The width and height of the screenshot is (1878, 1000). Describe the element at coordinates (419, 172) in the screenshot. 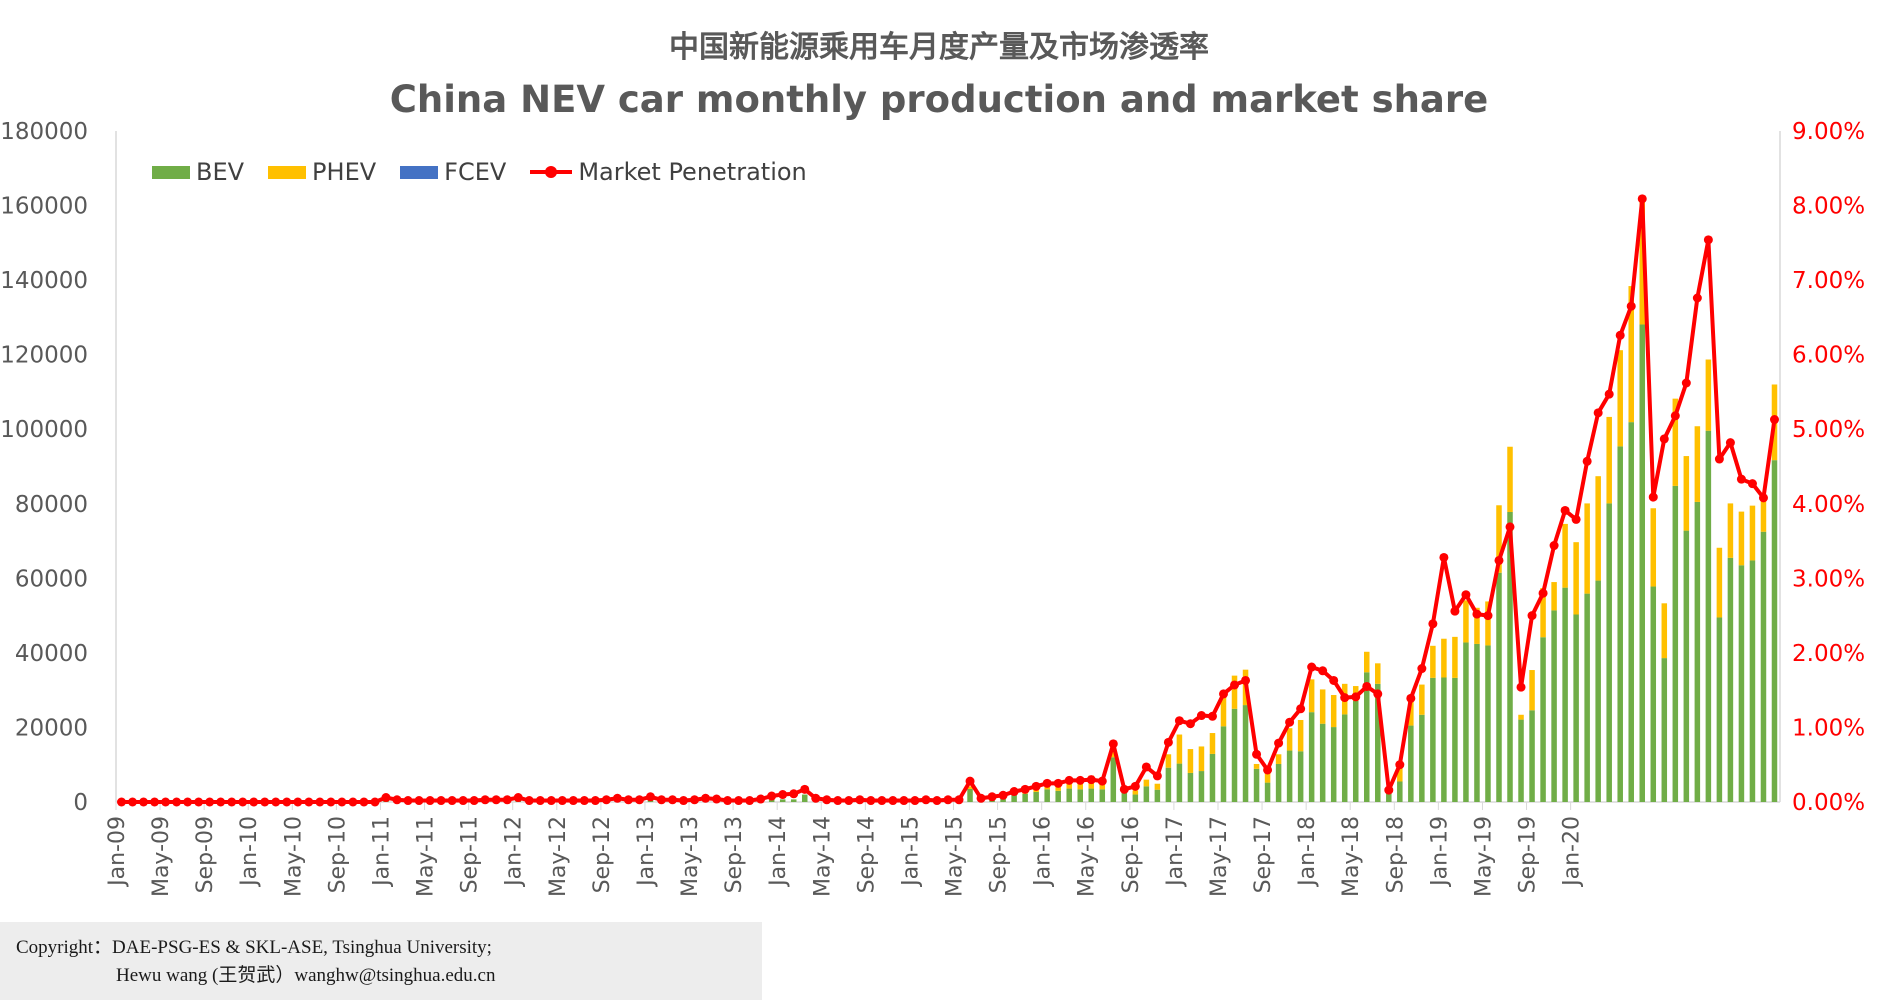

I see `fcev-swatch` at that location.